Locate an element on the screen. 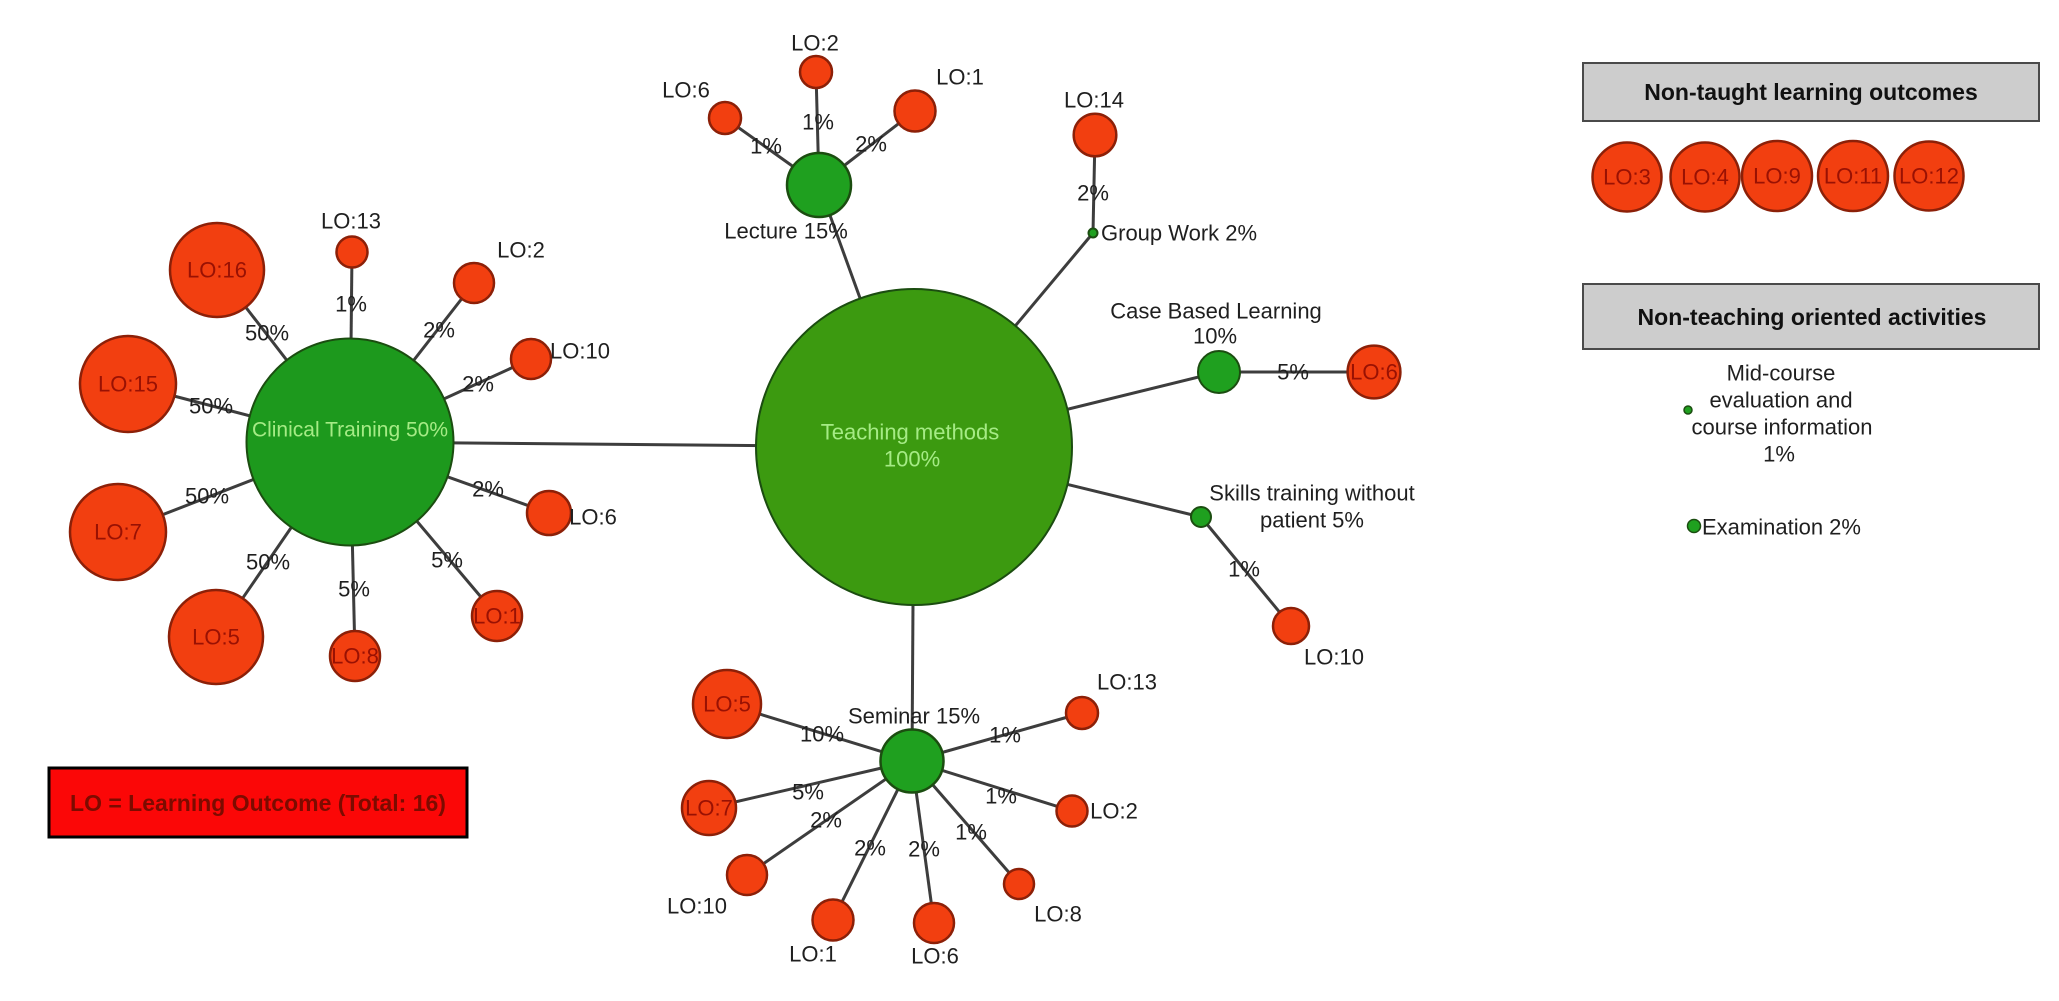 The height and width of the screenshot is (1001, 2059). svg-text: LO:15 is located at coordinates (128, 384).